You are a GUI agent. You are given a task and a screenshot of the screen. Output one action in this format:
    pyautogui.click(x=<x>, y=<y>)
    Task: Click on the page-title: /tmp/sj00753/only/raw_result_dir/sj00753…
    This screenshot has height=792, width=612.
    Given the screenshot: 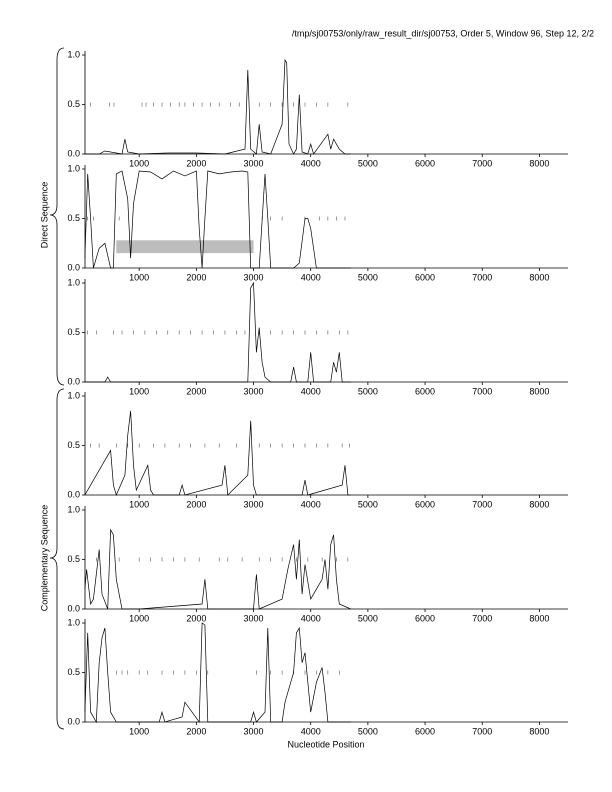 What is the action you would take?
    pyautogui.click(x=443, y=33)
    